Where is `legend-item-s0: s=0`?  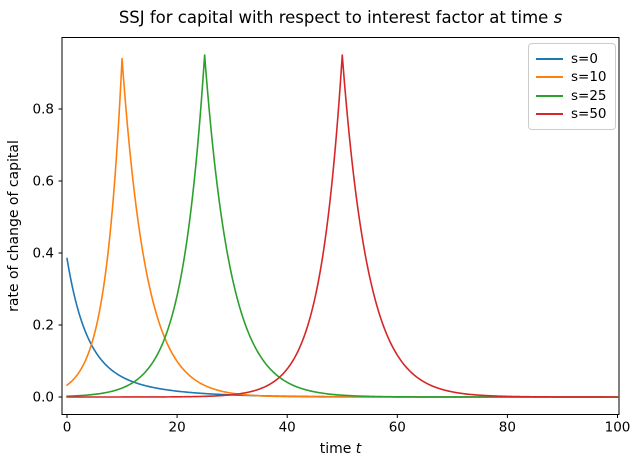
legend-item-s0: s=0 is located at coordinates (572, 59).